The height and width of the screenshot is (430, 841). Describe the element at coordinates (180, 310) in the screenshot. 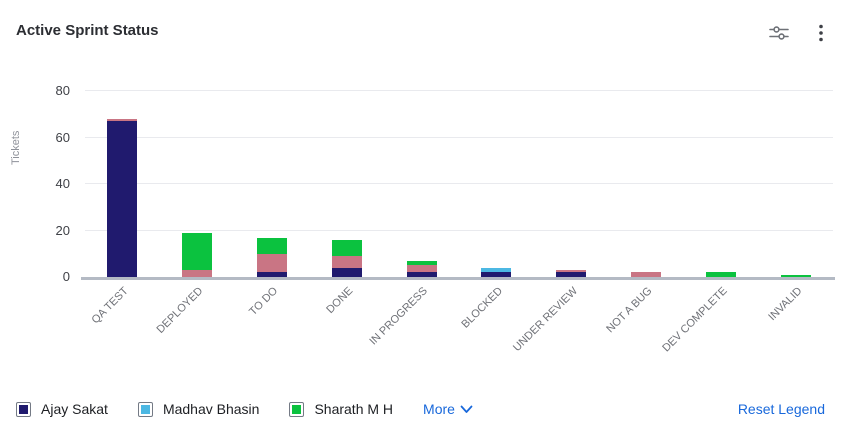

I see `x-axis-label: DEPLOYED` at that location.